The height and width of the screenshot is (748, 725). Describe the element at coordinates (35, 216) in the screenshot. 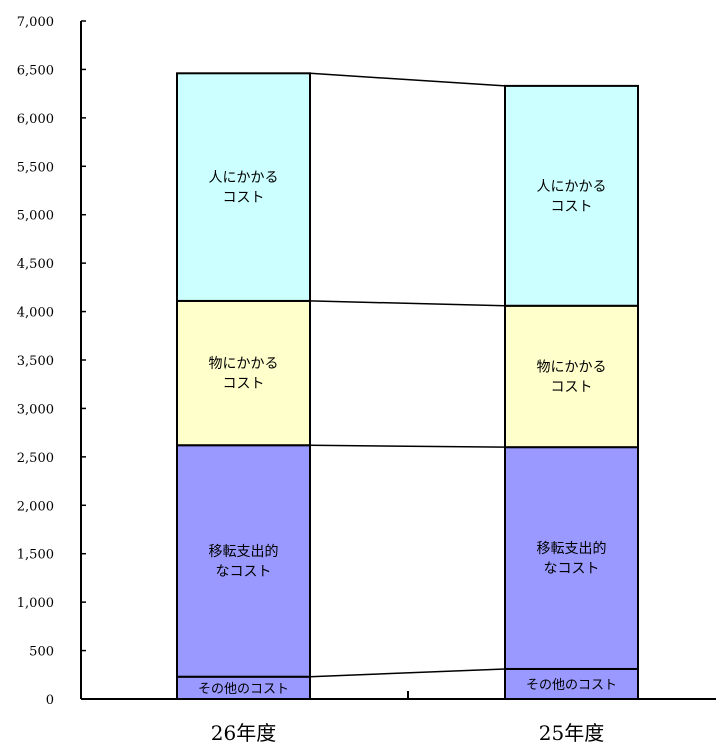

I see `y-tick-label: 5,000` at that location.